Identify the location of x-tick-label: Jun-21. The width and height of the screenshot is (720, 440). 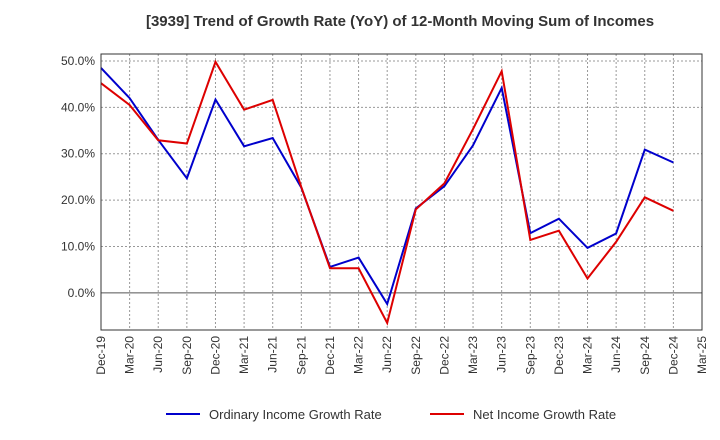
(273, 354).